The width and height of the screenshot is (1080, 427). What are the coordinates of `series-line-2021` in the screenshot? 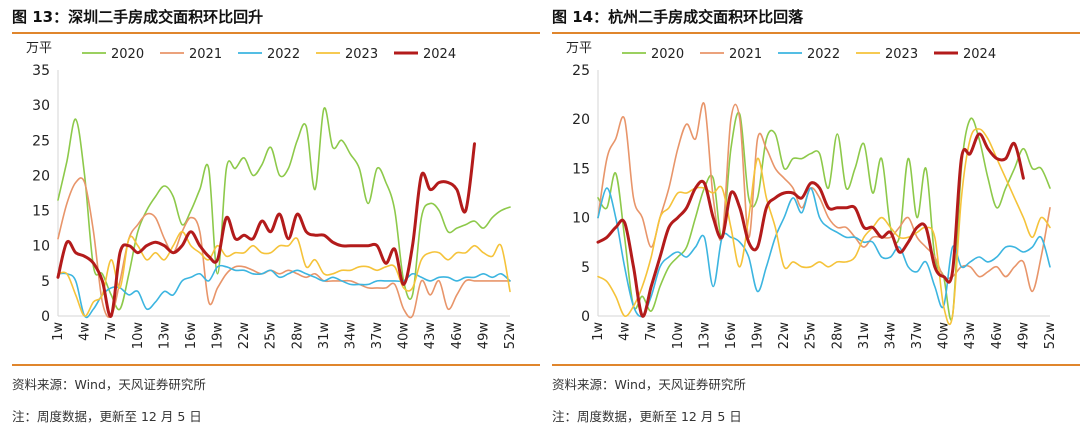 It's located at (284, 248).